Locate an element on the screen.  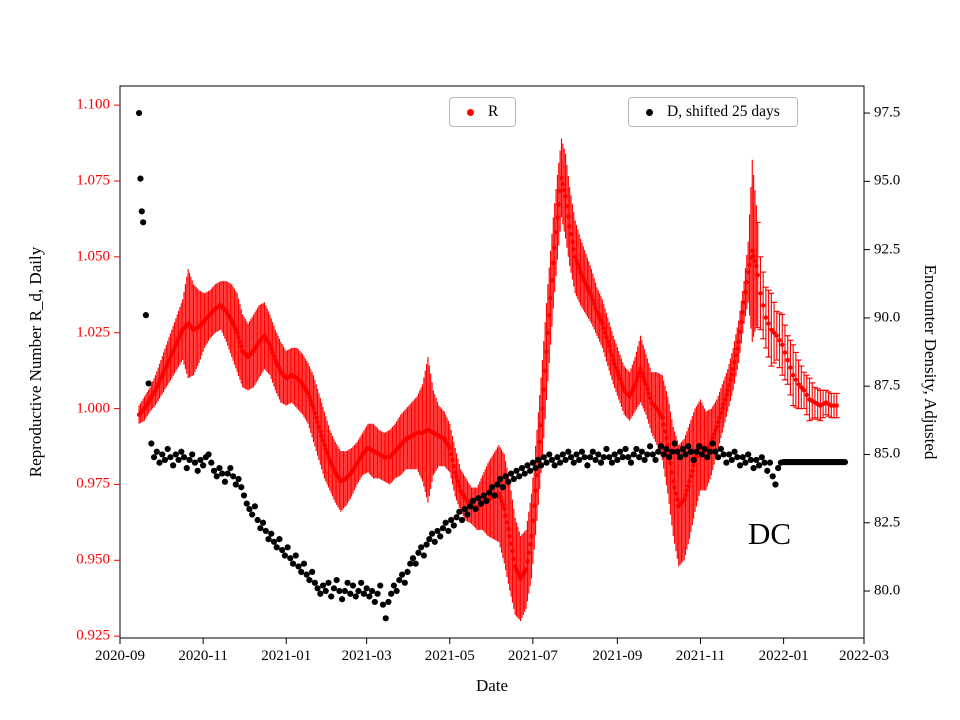
x-tick-label: 2020-09 is located at coordinates (120, 656).